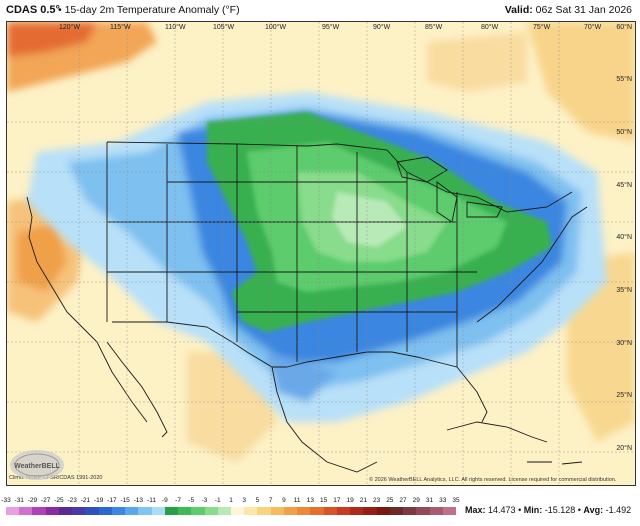 This screenshot has width=640, height=526. I want to click on legend-tick-label: -3, so click(204, 500).